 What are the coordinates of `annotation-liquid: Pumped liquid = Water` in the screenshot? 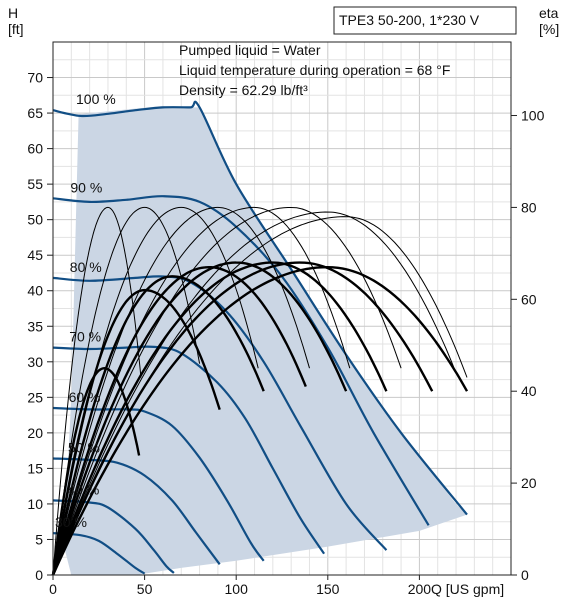 It's located at (250, 50).